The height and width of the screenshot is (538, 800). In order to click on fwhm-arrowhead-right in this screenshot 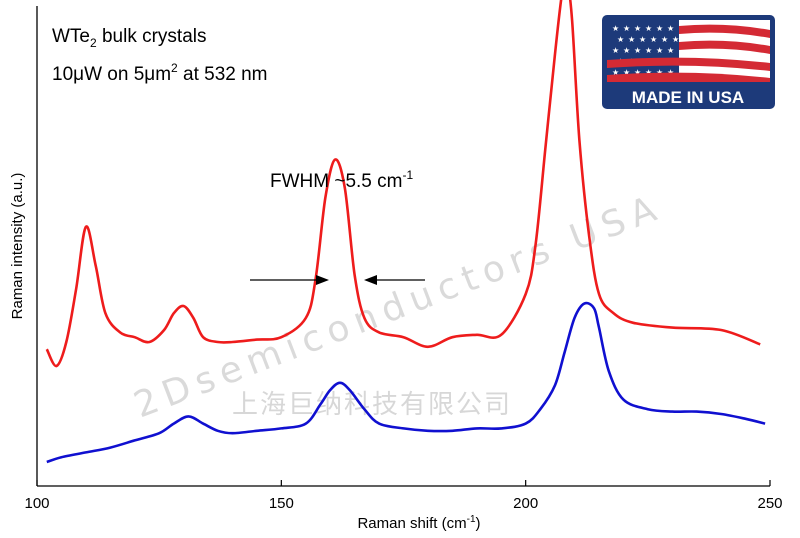, I will do `click(370, 280)`.